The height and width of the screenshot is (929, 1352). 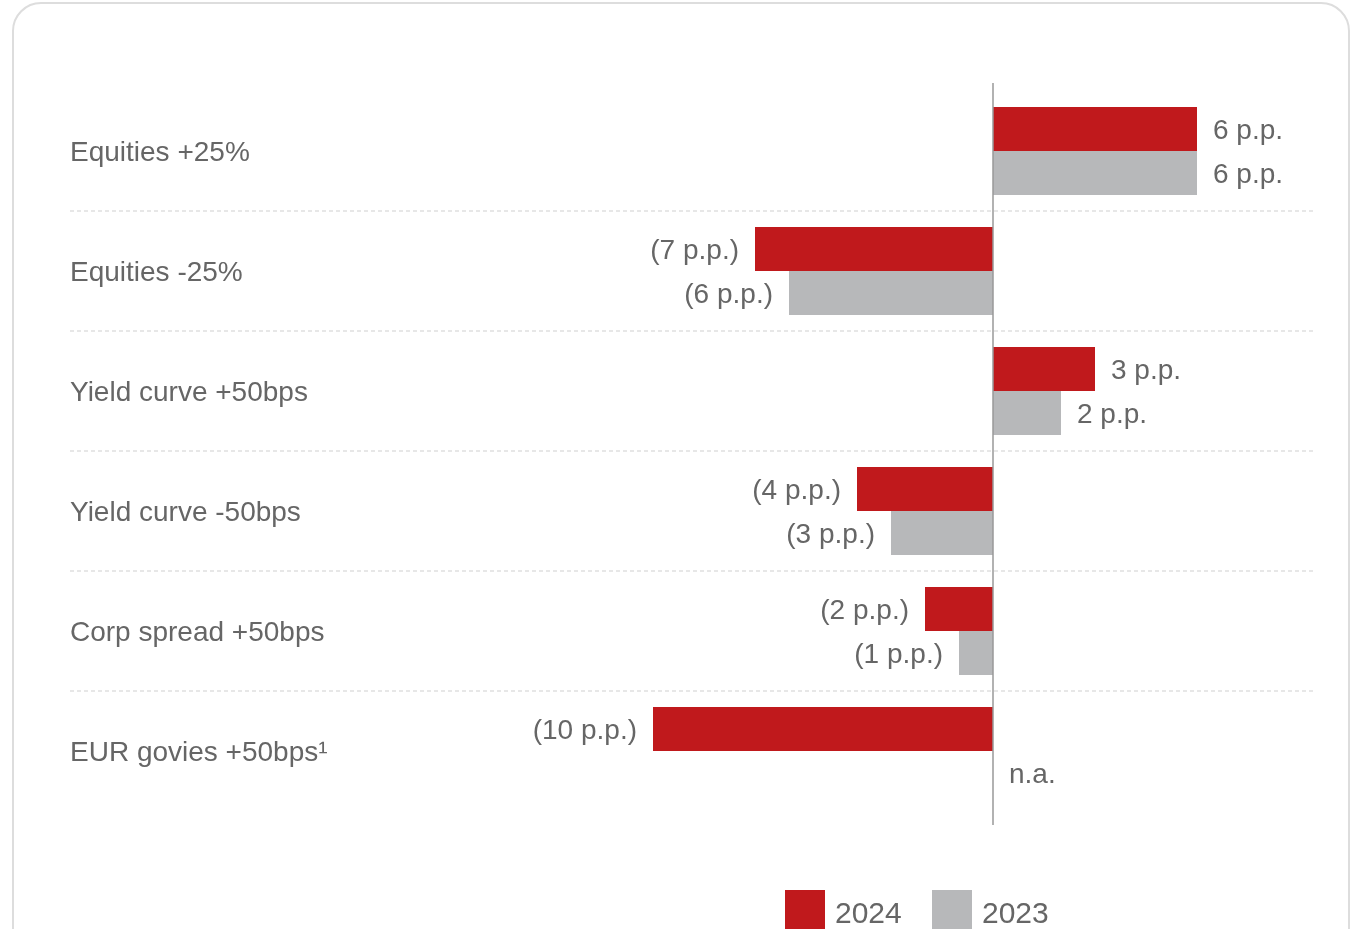 I want to click on data-label: (3 p.p.), so click(x=830, y=533).